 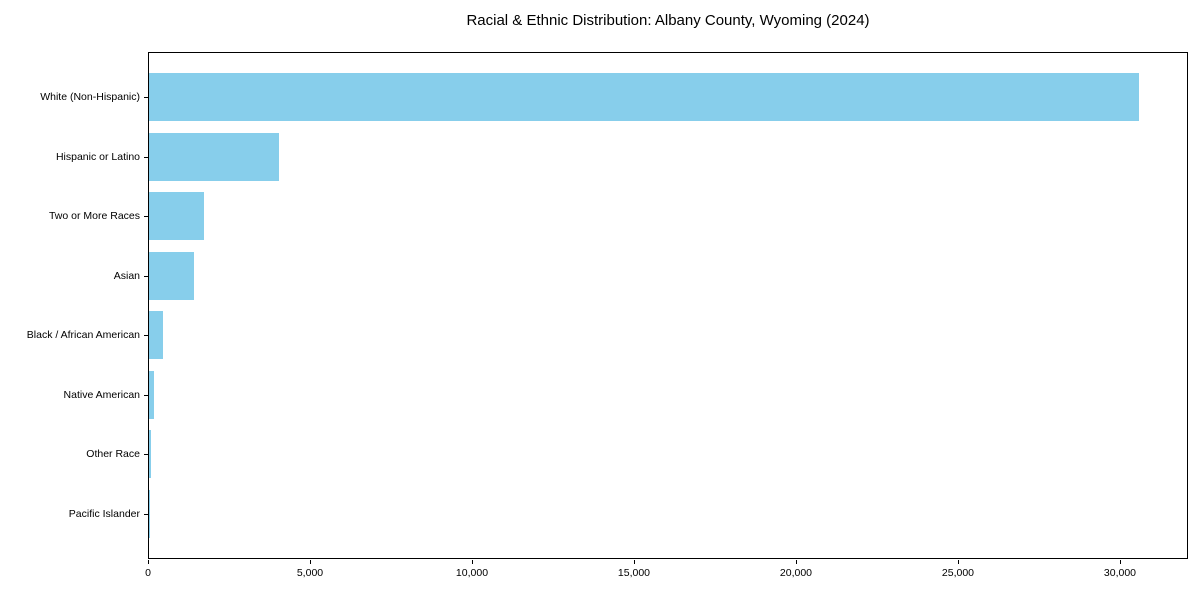 I want to click on x-axis-label-5-000: 5,000, so click(x=310, y=573).